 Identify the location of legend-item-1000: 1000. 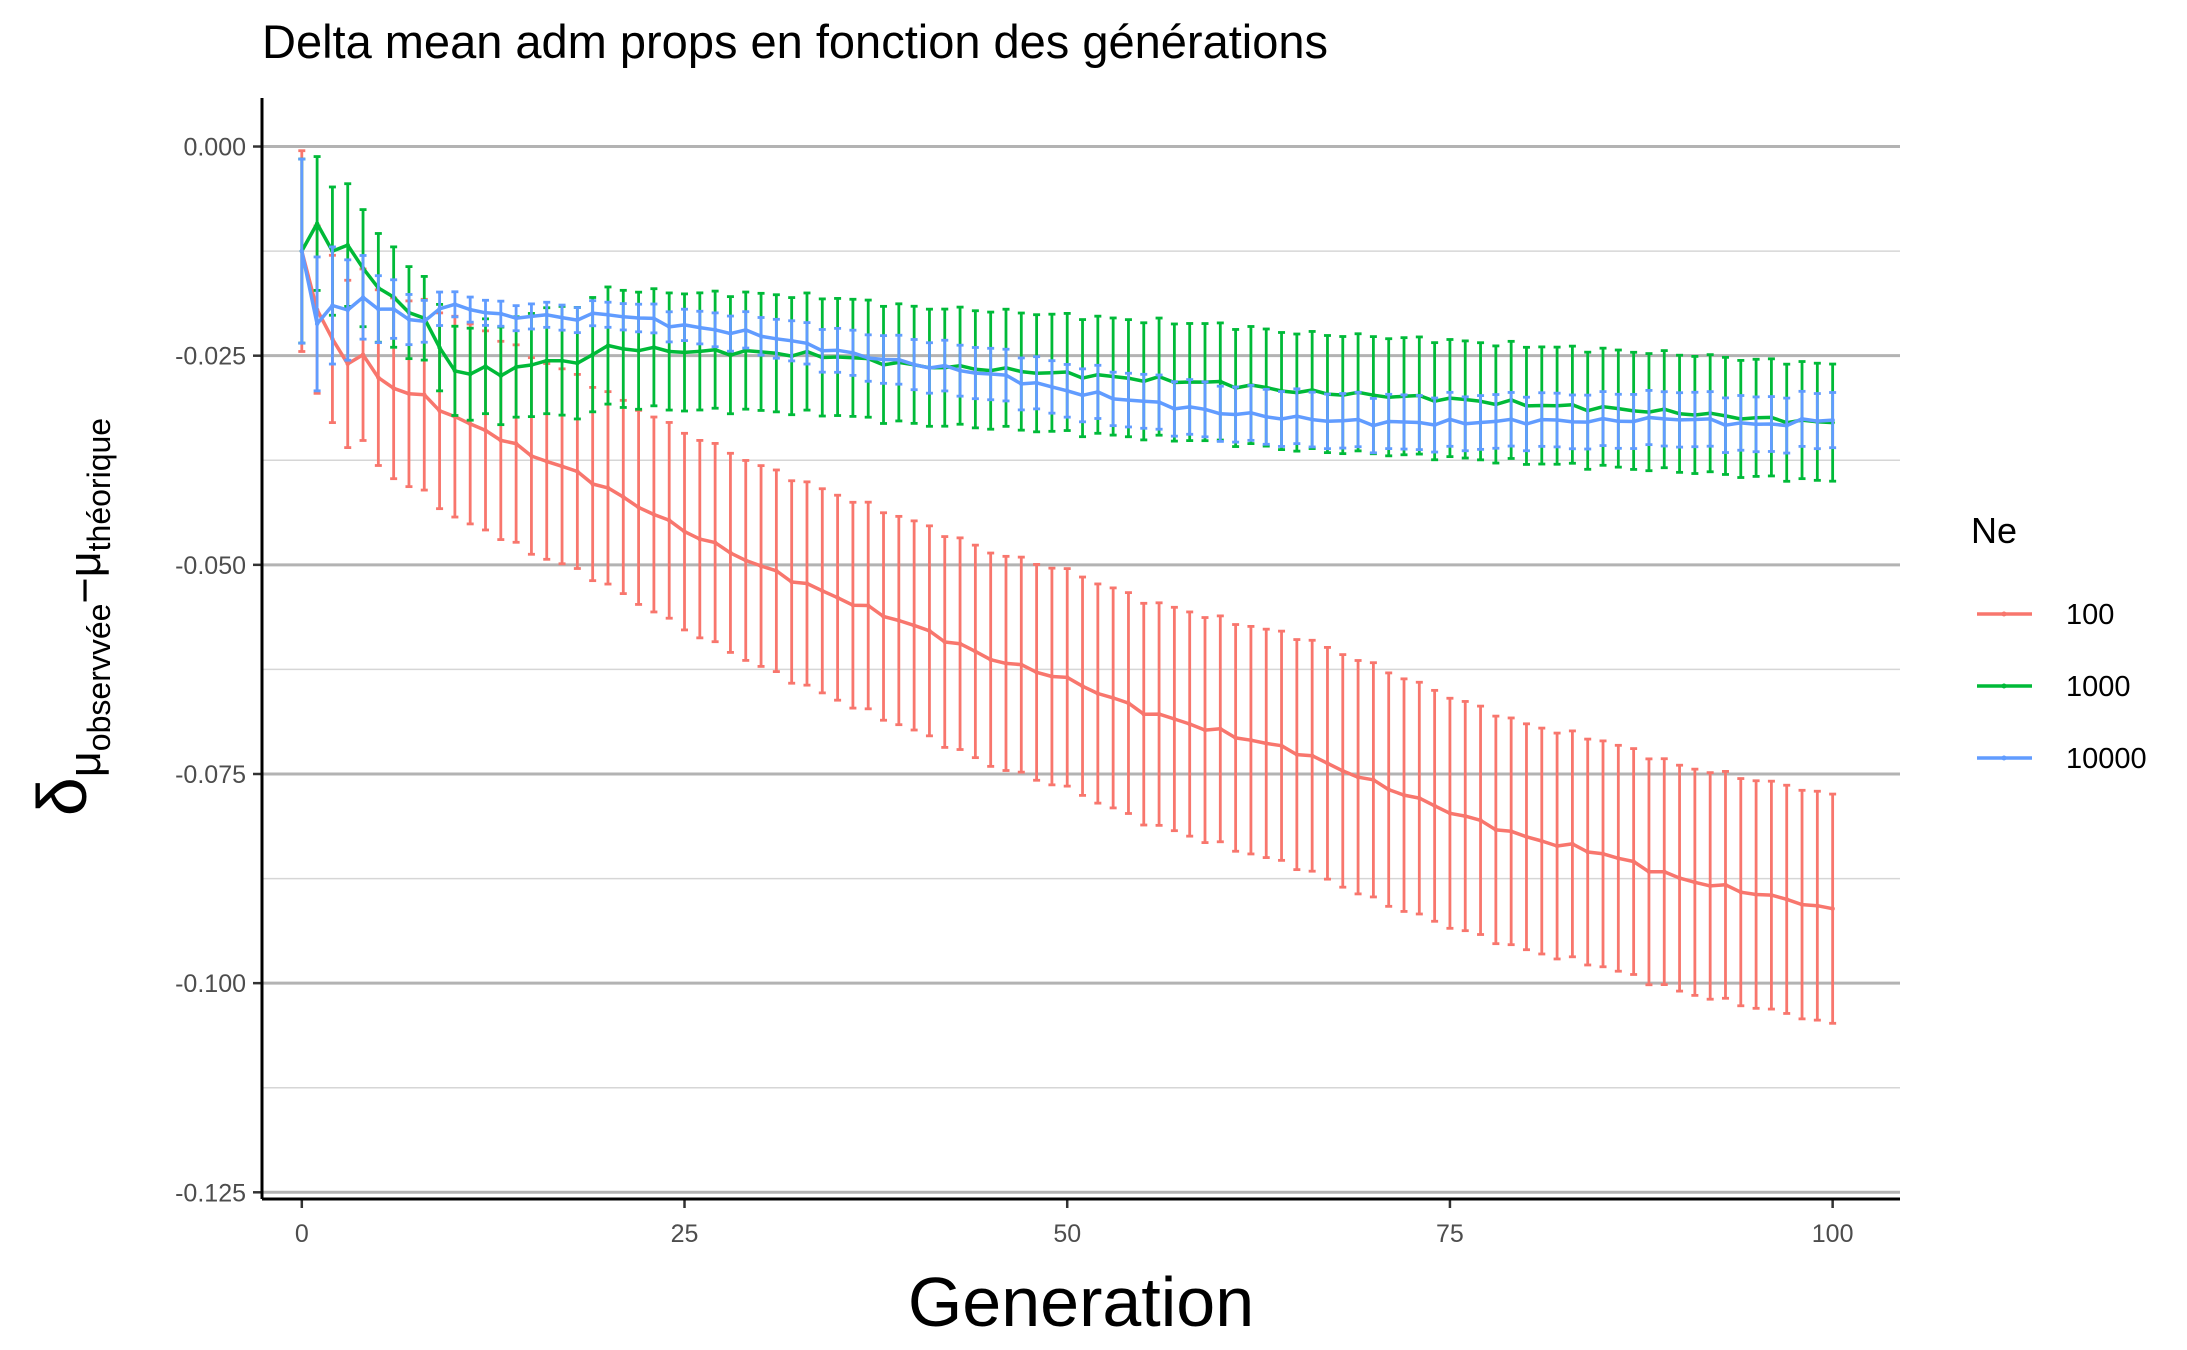
(2054, 687).